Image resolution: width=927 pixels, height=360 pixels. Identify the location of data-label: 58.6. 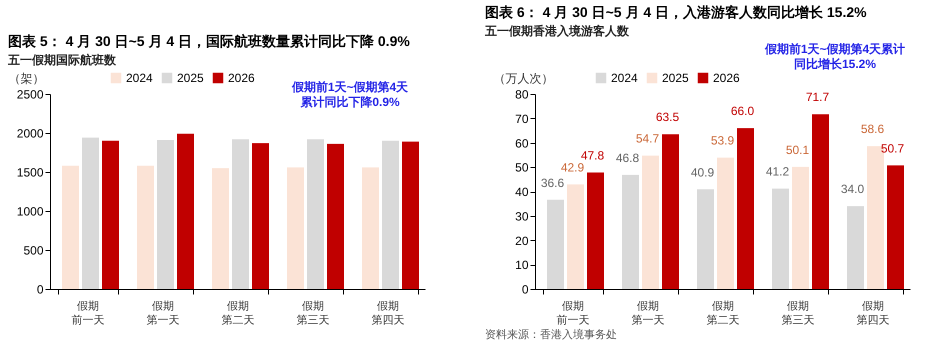
(872, 129).